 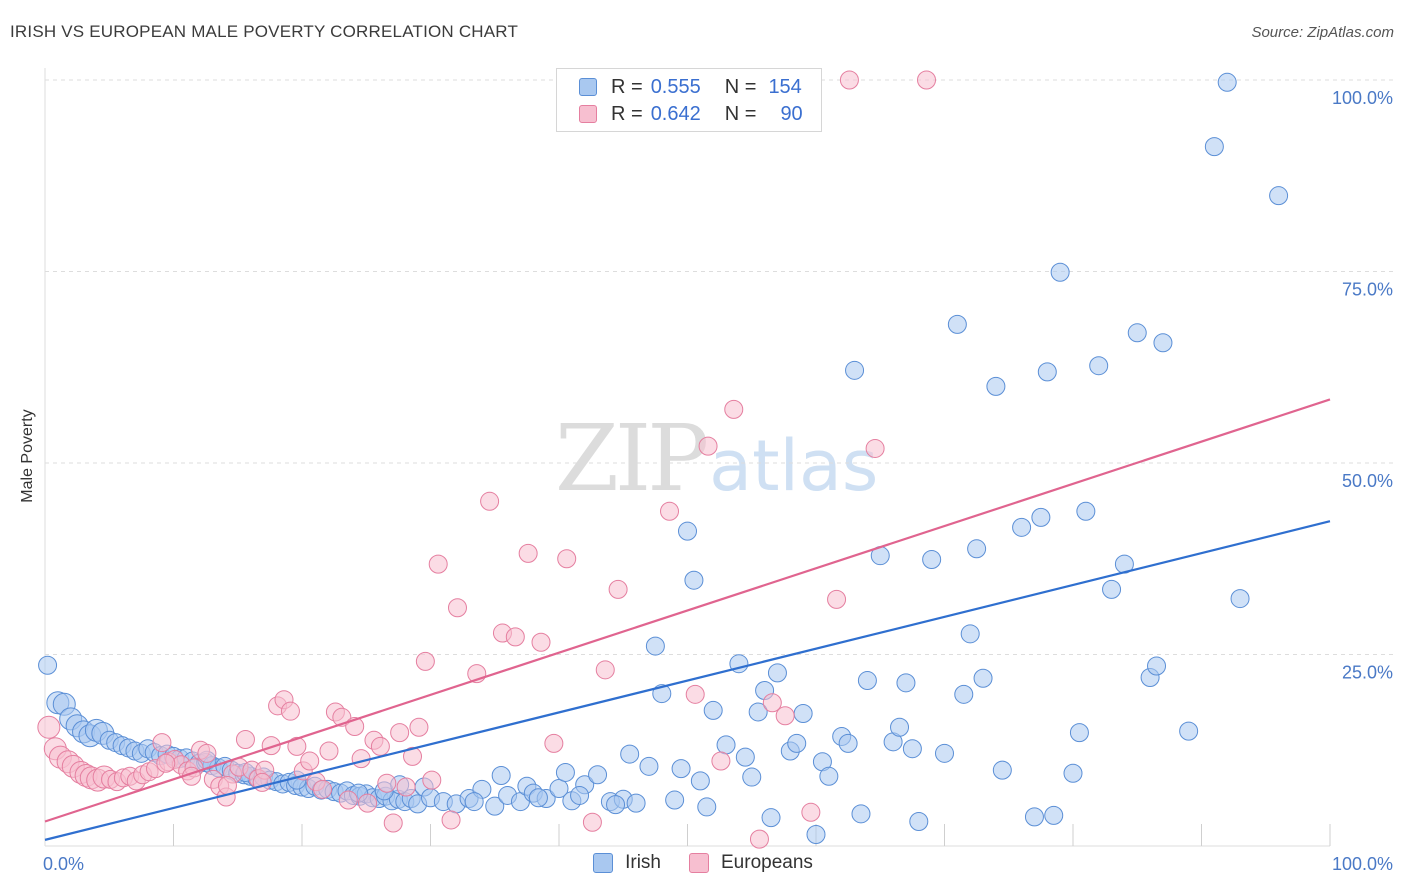 What do you see at coordinates (627, 113) in the screenshot?
I see `legend-europeans-r-label: R =` at bounding box center [627, 113].